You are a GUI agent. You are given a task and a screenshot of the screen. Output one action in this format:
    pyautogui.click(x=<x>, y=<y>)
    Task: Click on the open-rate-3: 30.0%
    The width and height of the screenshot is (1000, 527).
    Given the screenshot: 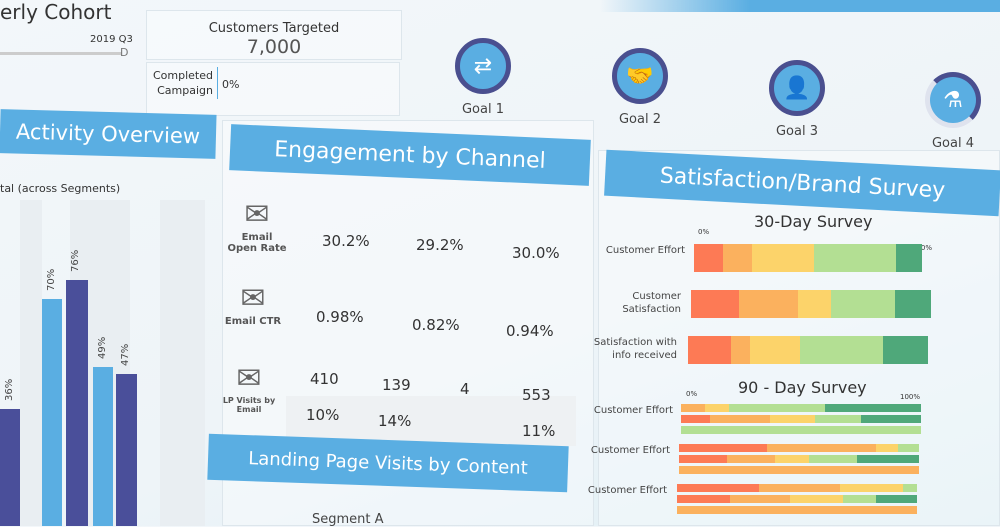 What is the action you would take?
    pyautogui.click(x=536, y=253)
    